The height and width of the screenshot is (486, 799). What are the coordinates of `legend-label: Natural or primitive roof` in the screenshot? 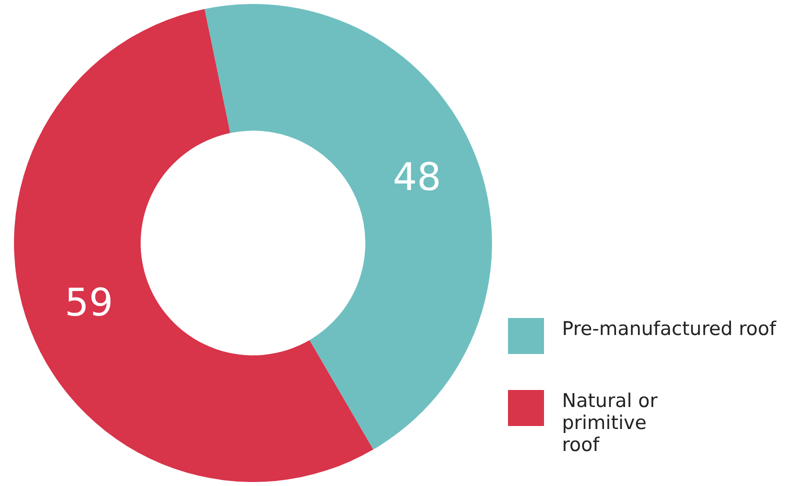 It's located at (610, 423).